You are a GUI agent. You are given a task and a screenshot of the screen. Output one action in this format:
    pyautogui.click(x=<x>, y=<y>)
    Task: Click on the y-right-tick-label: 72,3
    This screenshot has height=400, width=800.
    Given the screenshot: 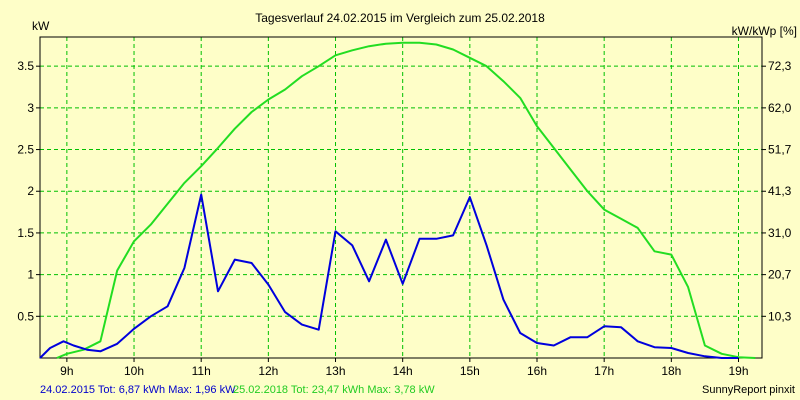 What is the action you would take?
    pyautogui.click(x=780, y=66)
    